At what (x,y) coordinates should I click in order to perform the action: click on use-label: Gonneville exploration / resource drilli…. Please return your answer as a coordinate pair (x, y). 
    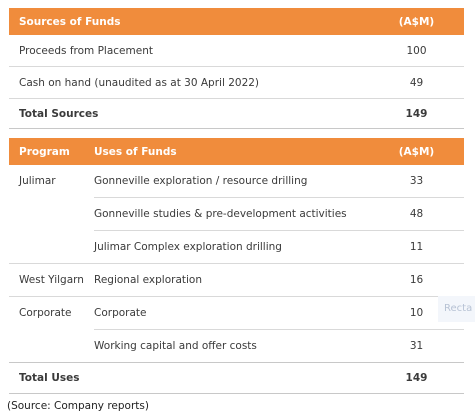
    Looking at the image, I should click on (231, 181).